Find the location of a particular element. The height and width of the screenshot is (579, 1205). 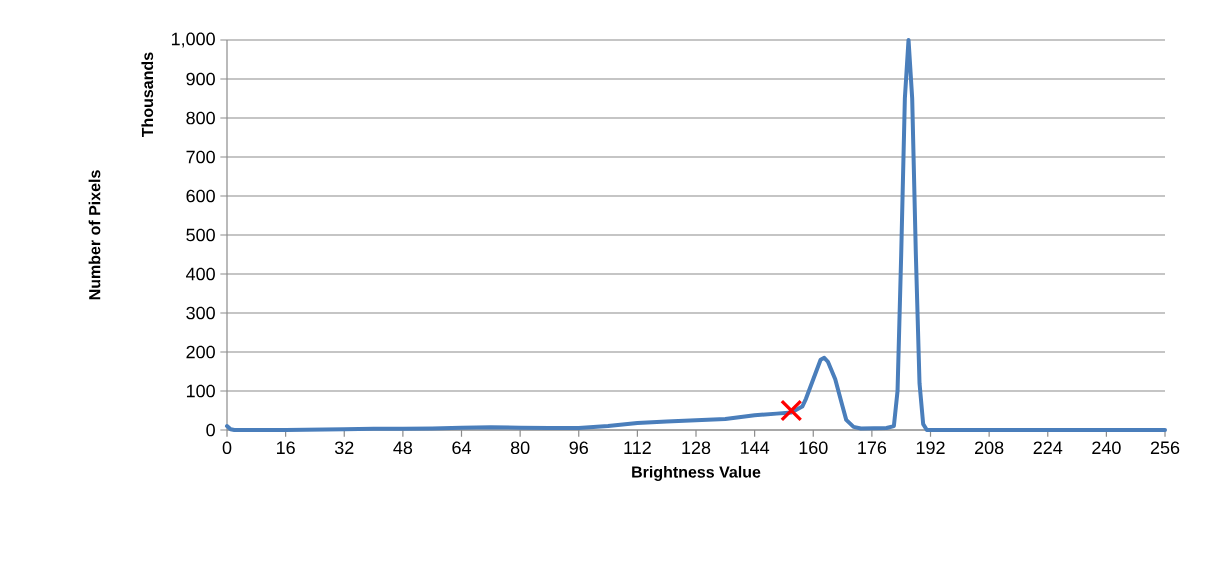

x-tick-label: 192 is located at coordinates (930, 448).